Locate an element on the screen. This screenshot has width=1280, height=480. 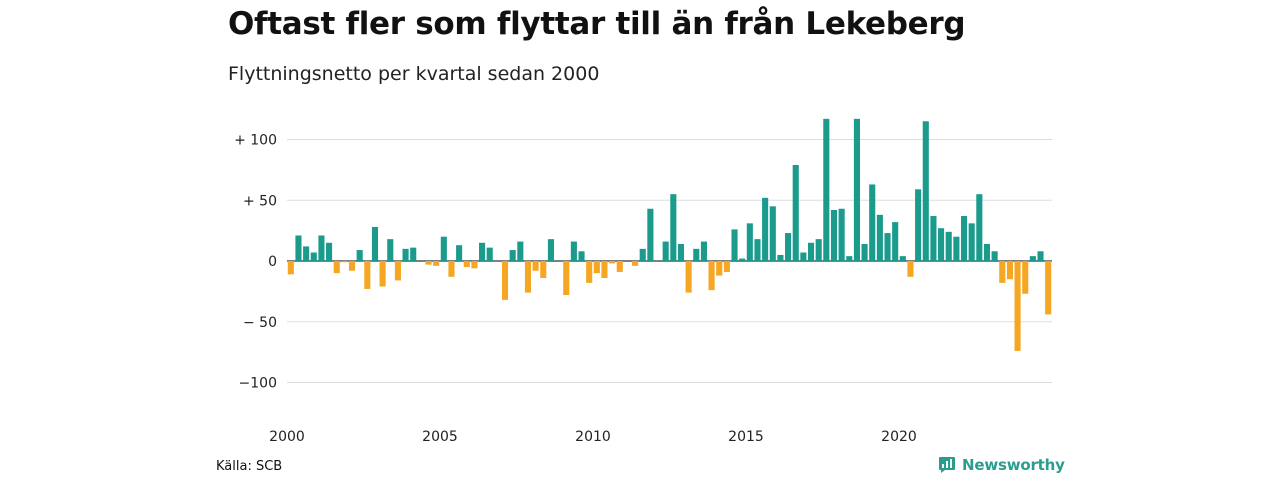
source-label: Källa: SCB is located at coordinates (249, 466).